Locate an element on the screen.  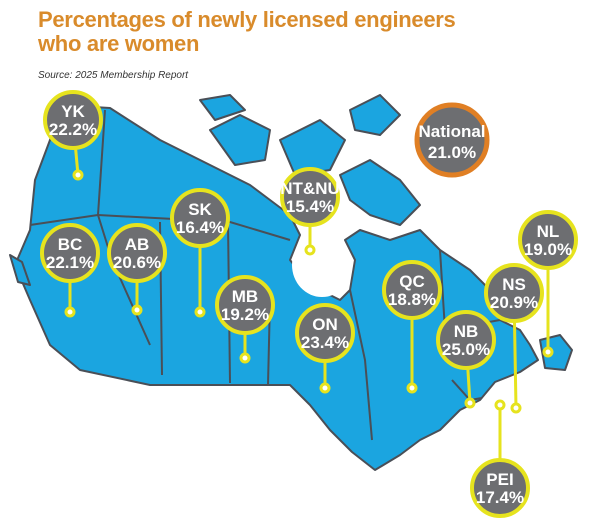
region-value: 17.4% is located at coordinates (500, 497).